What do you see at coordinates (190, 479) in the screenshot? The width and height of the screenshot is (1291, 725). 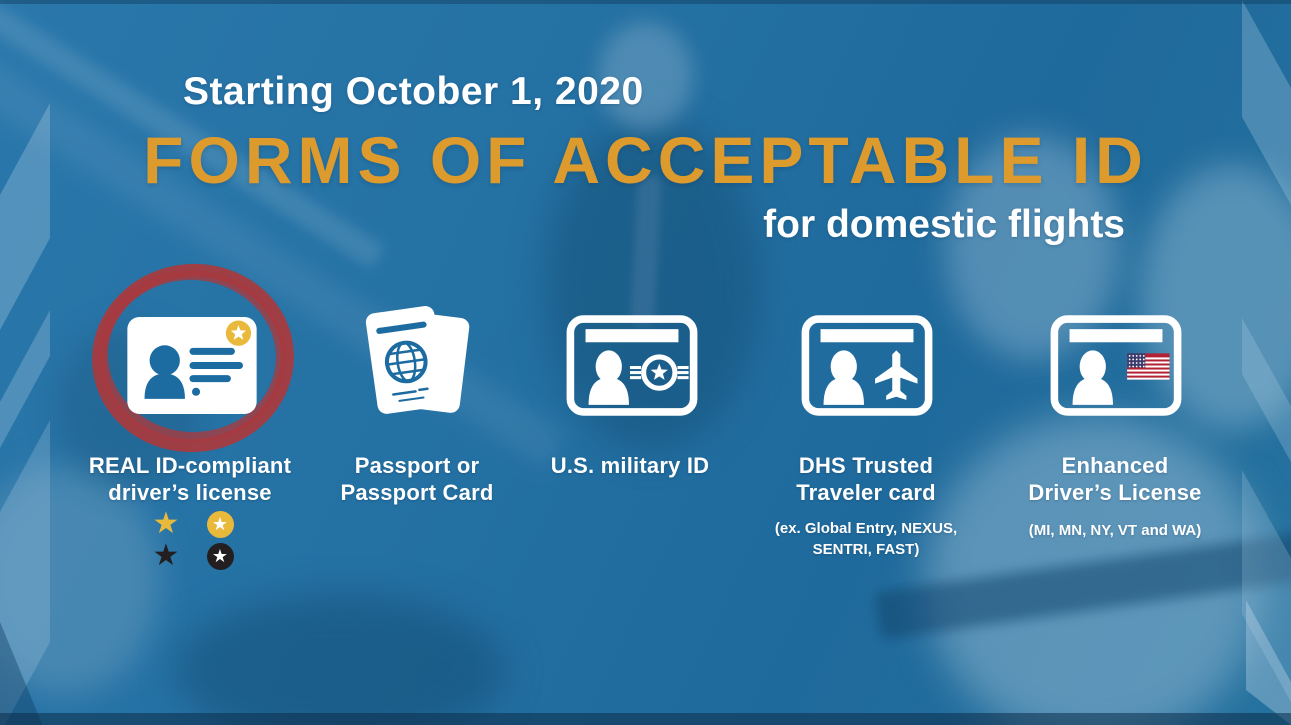 I see `item-label-real-id: REAL ID-compliant driver’s license` at bounding box center [190, 479].